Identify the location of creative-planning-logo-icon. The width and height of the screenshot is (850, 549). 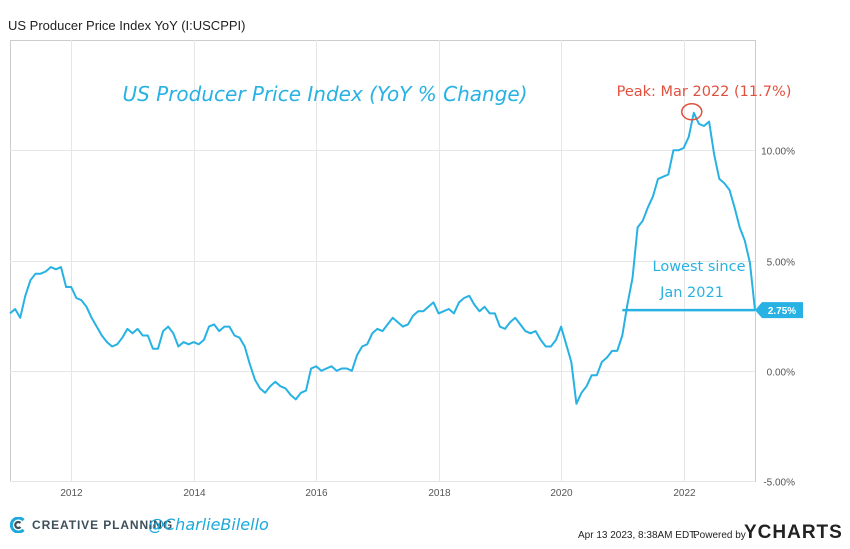
(17, 525).